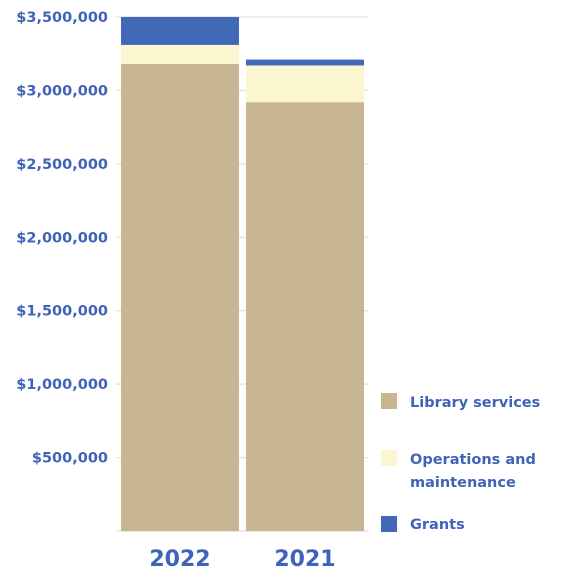 This screenshot has width=561, height=569. I want to click on y-tick-label: $1,500,000, so click(62, 312).